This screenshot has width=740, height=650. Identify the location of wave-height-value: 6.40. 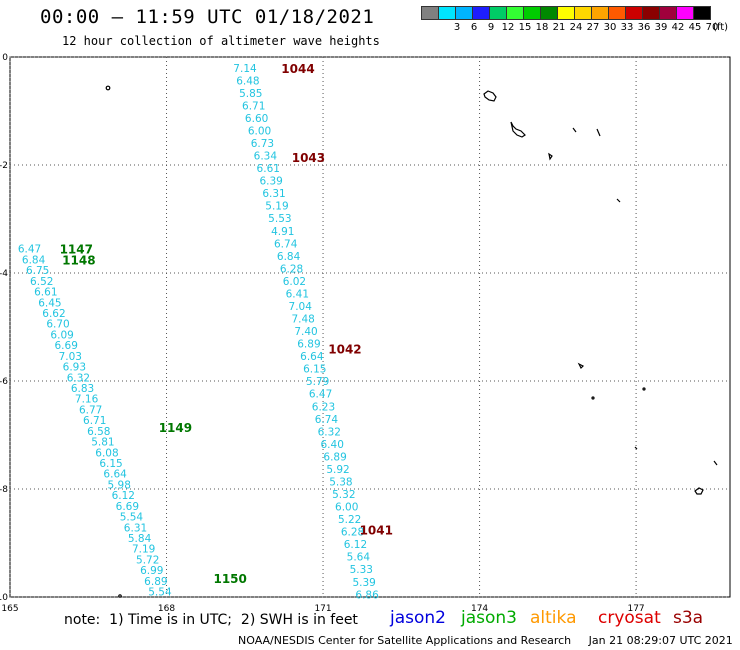
(332, 445).